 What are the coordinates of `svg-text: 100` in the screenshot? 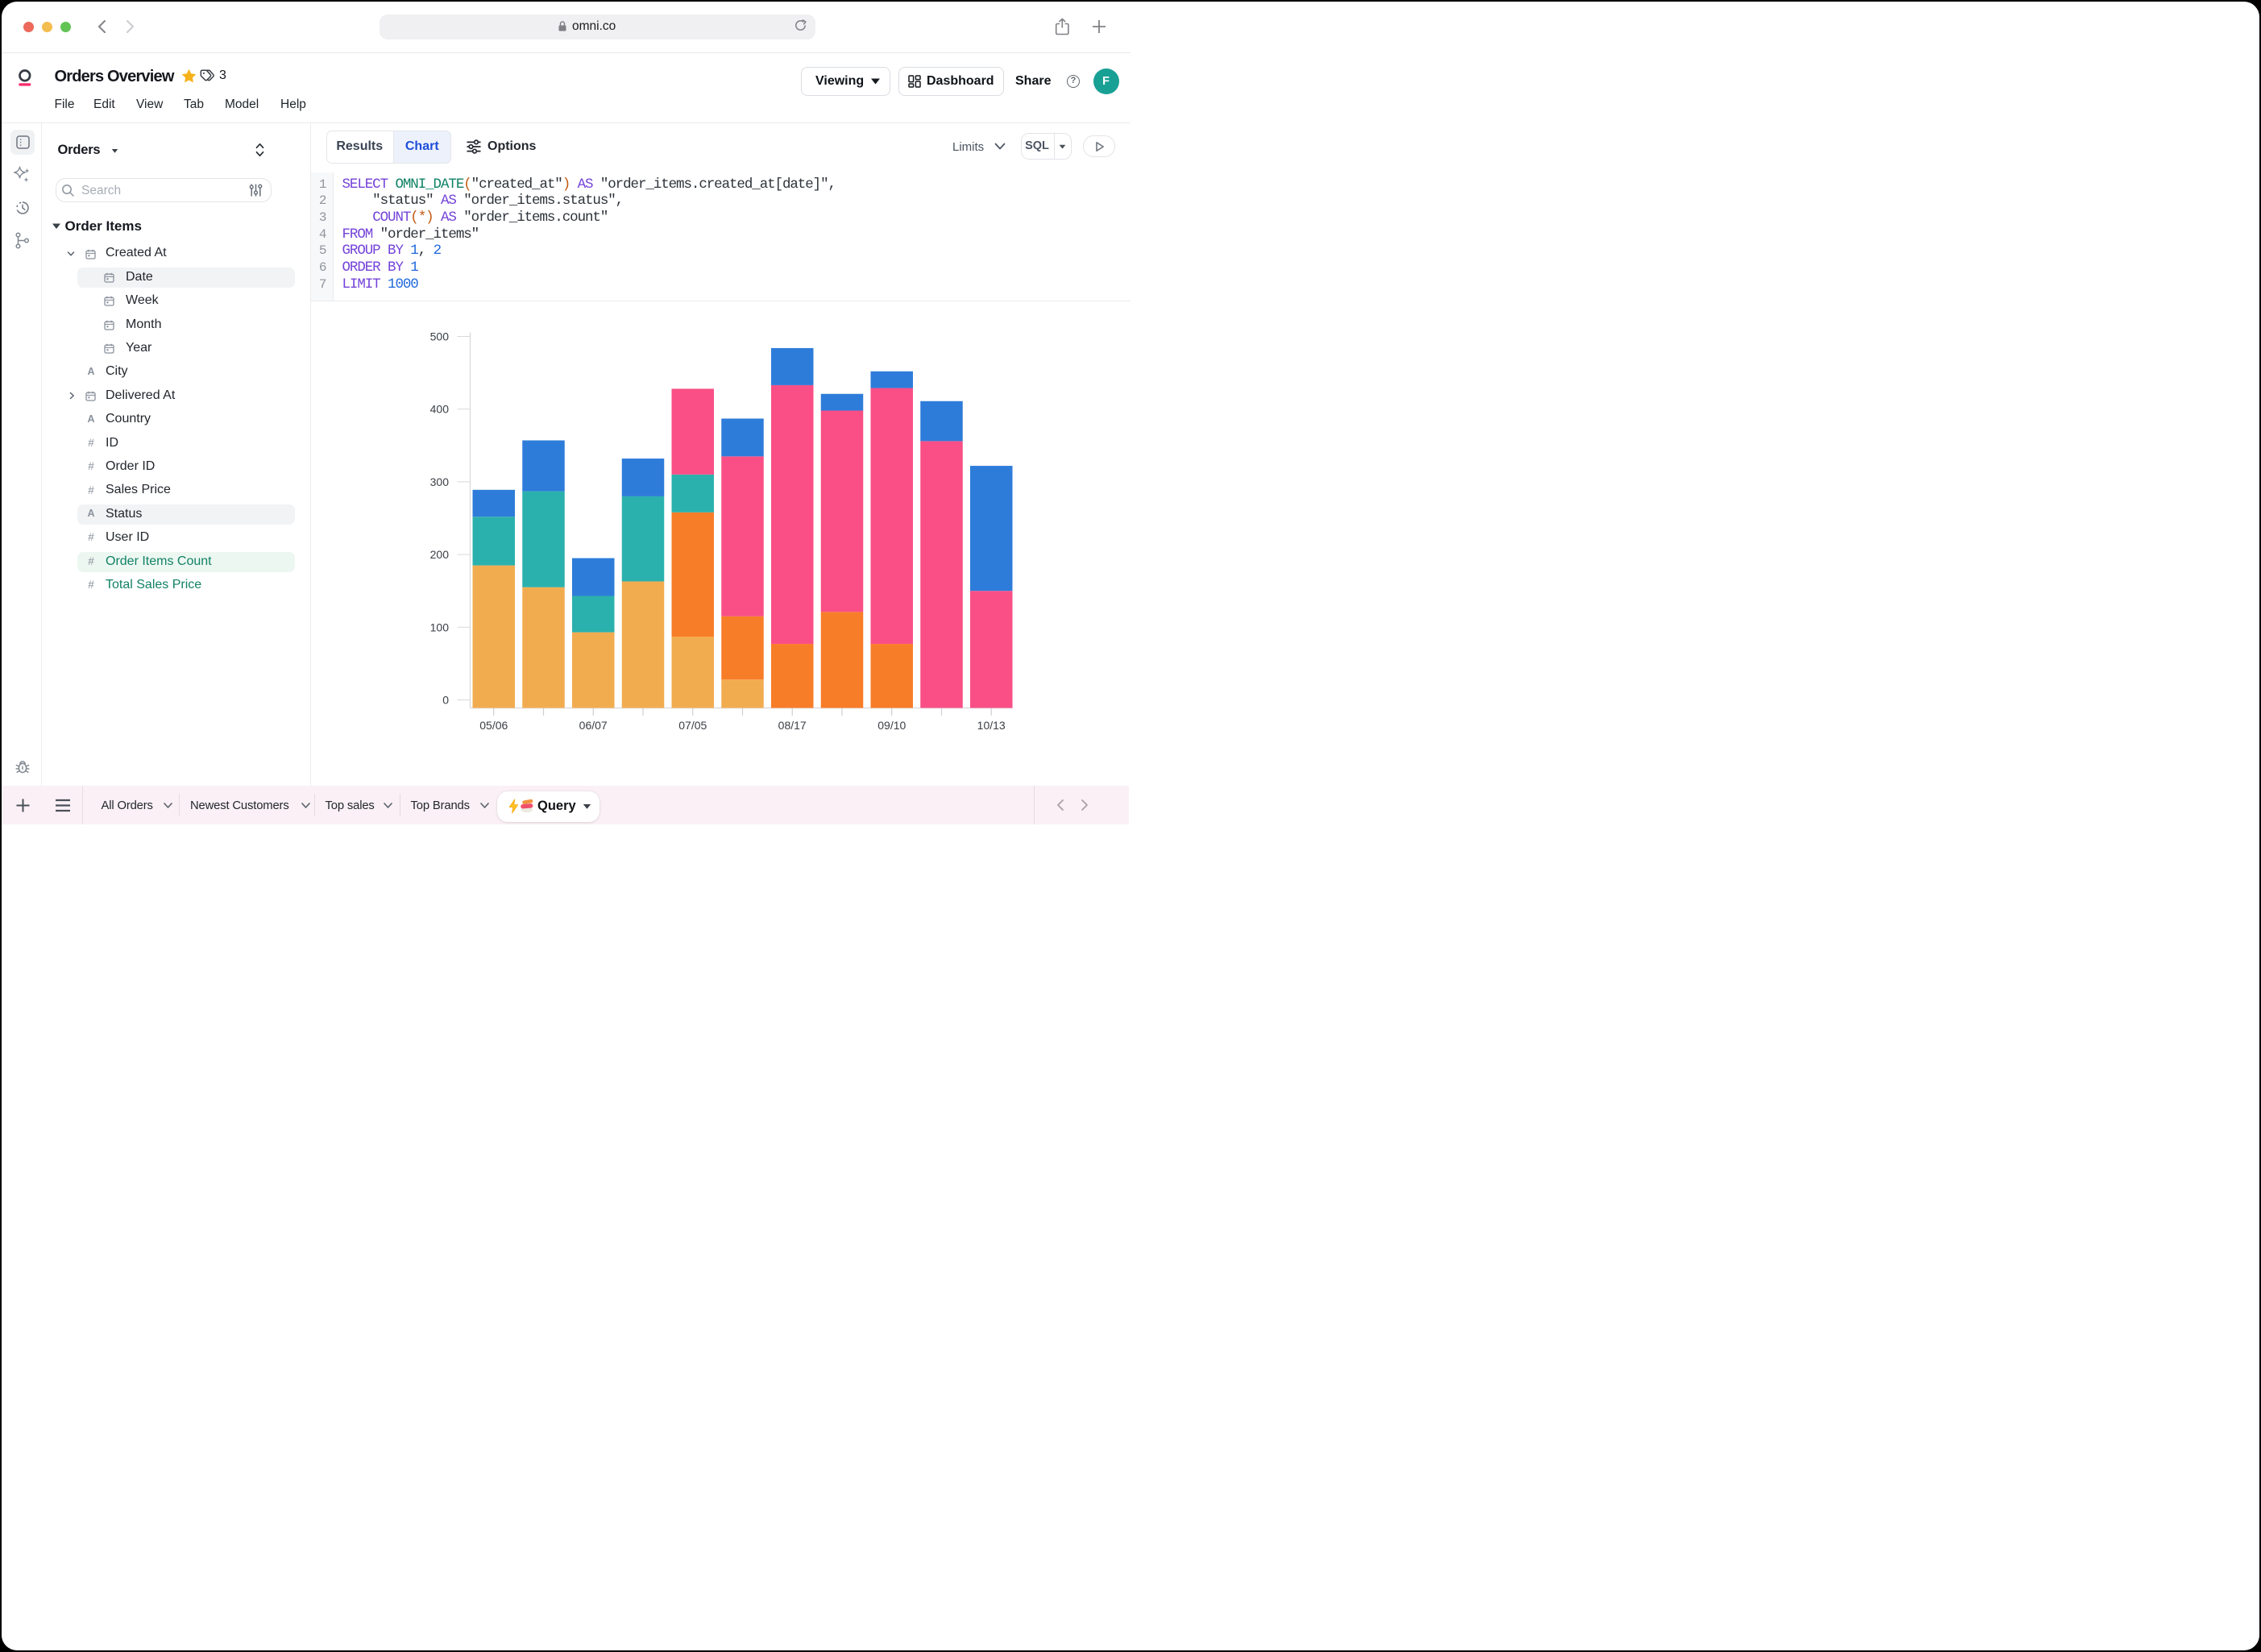 It's located at (440, 627).